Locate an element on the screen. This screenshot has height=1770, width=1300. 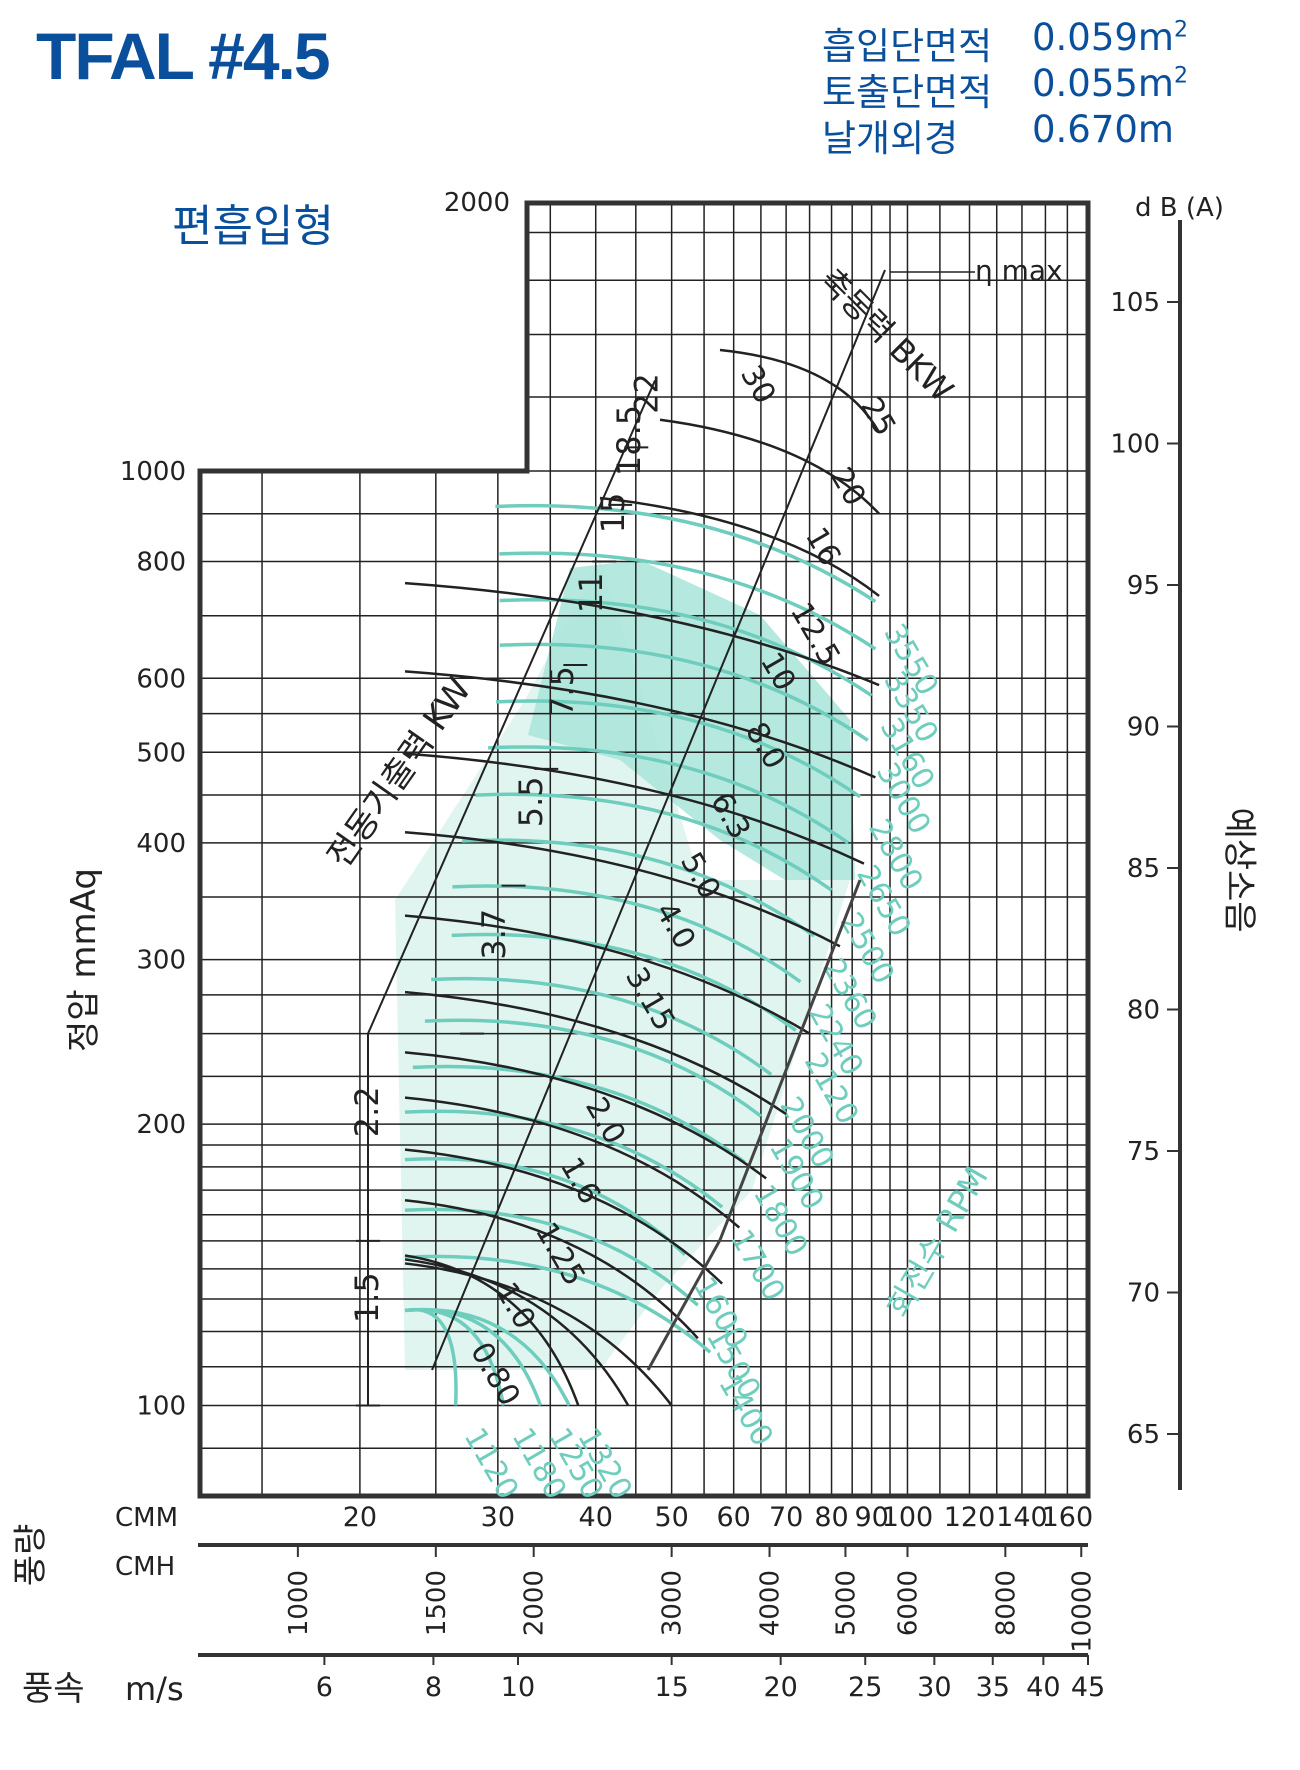
y-tick-label: 300 is located at coordinates (161, 961).